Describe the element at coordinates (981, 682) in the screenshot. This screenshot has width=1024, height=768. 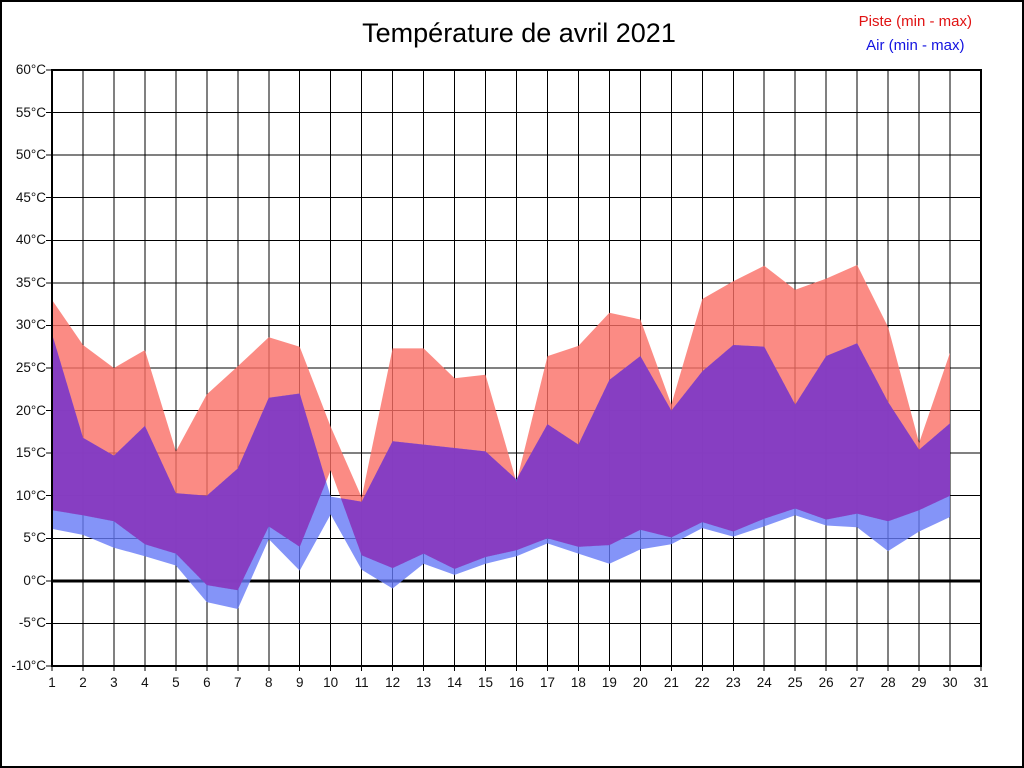
I see `x-tick-label: 31` at that location.